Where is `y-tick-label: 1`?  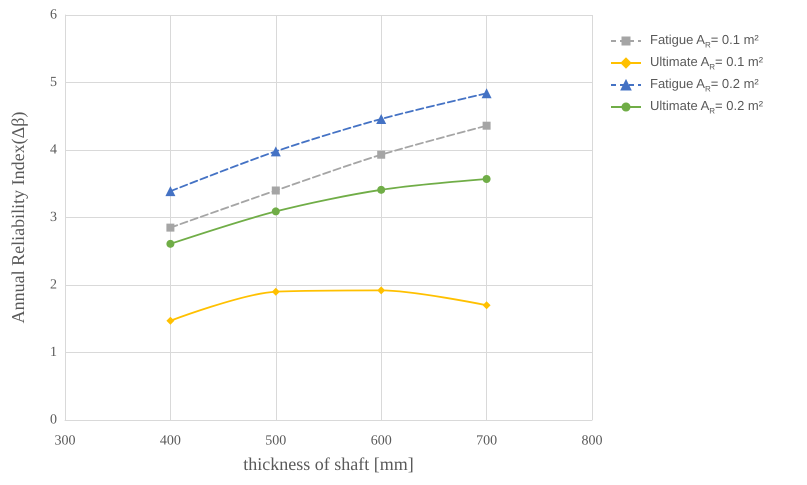
y-tick-label: 1 is located at coordinates (53, 352).